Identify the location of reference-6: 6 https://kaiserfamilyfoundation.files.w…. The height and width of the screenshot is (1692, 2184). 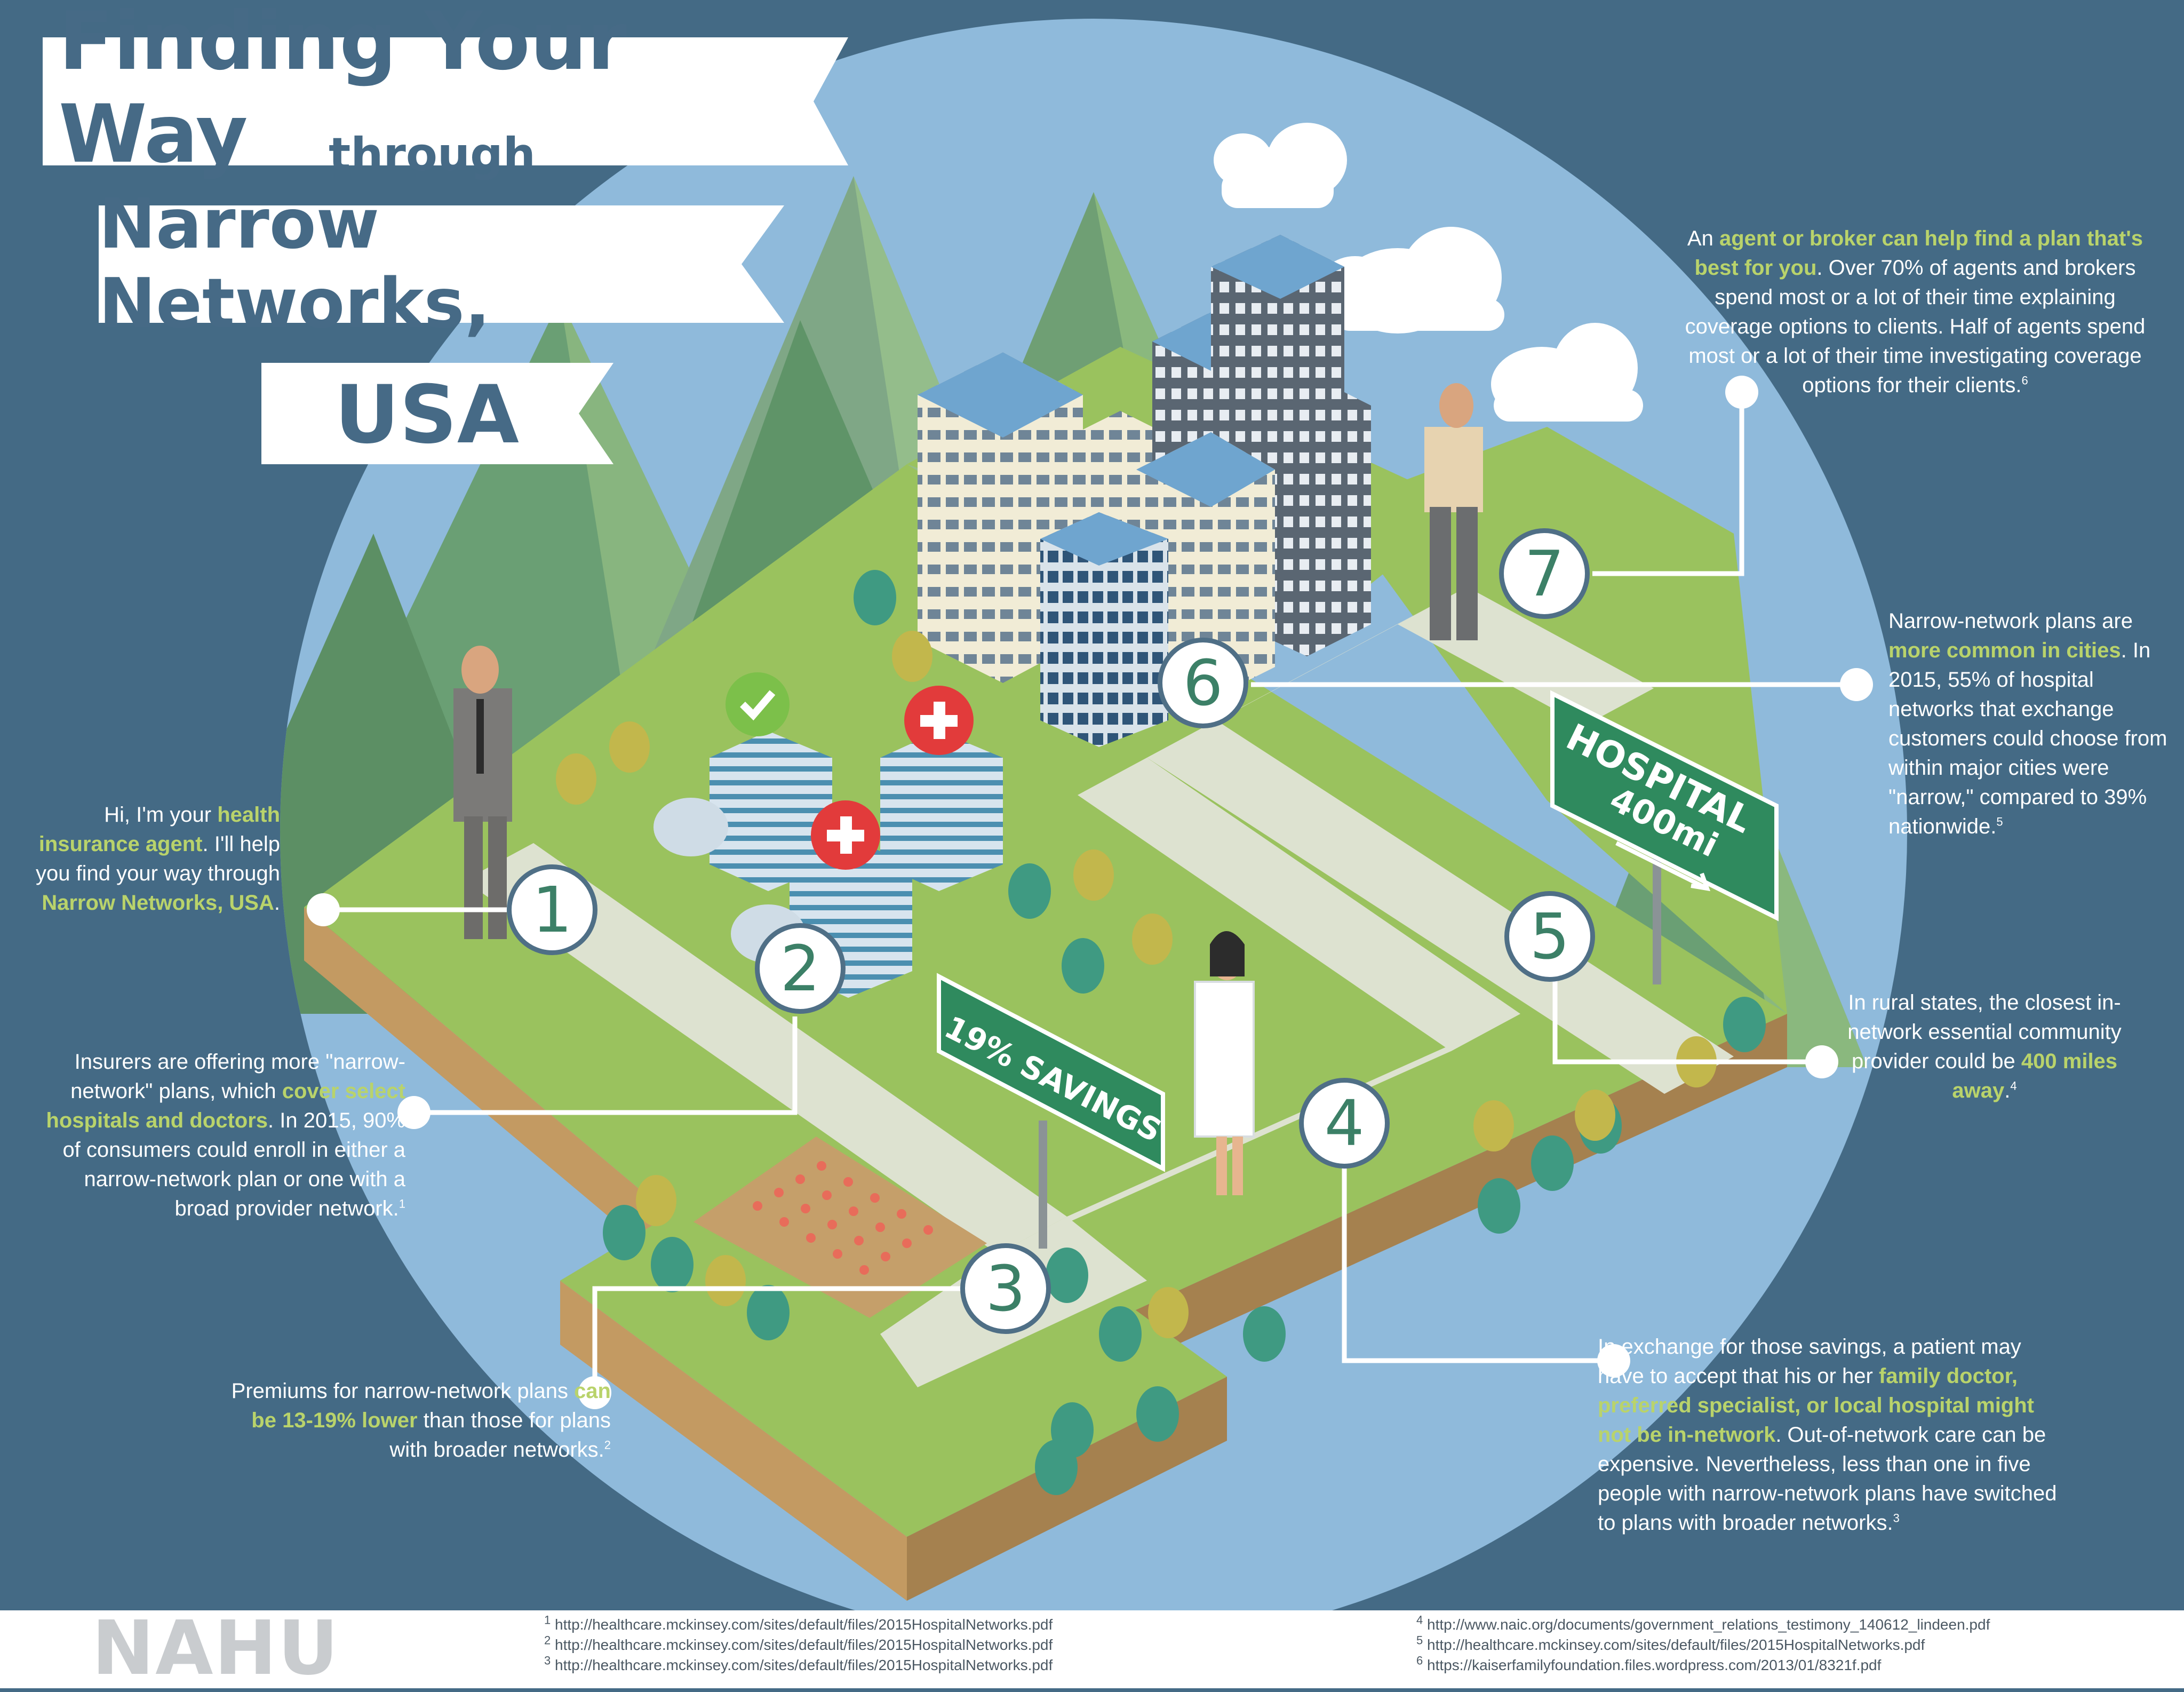
(1649, 1663).